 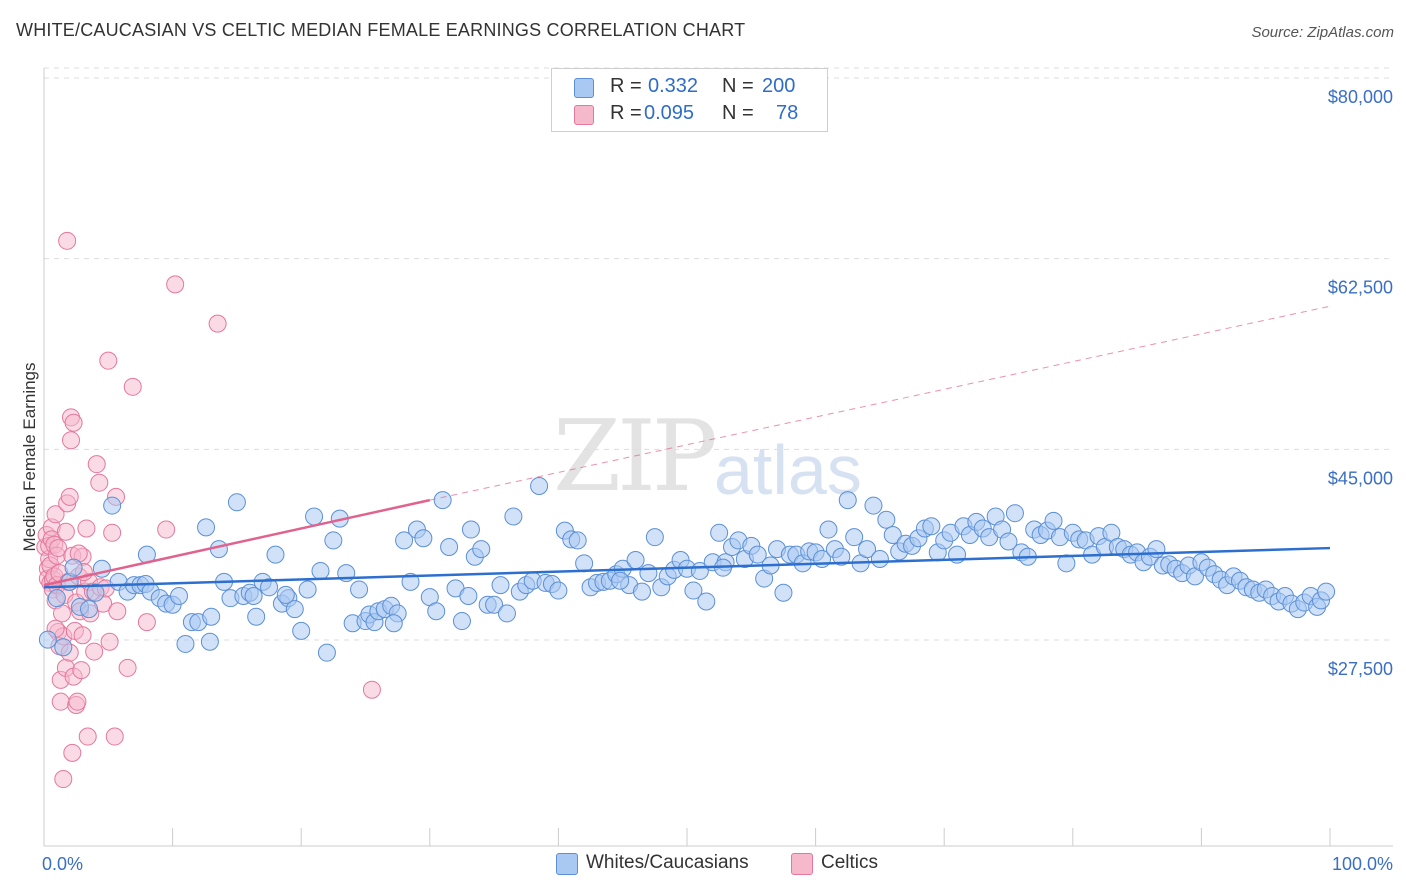 I want to click on x-tick-label-max: 100.0%, so click(x=1362, y=864).